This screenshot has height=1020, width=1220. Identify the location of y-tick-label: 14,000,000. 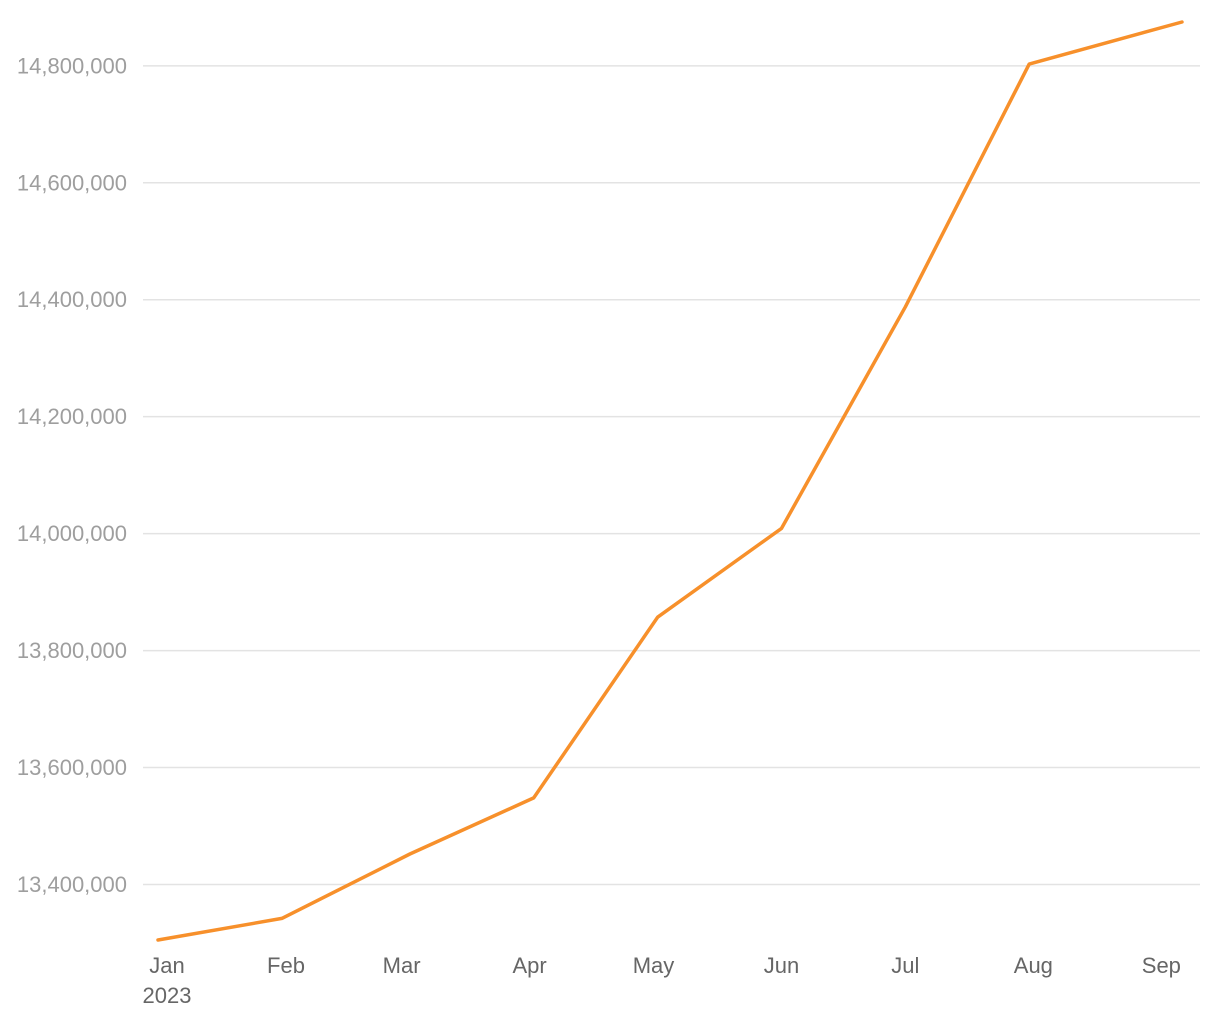
(72, 533).